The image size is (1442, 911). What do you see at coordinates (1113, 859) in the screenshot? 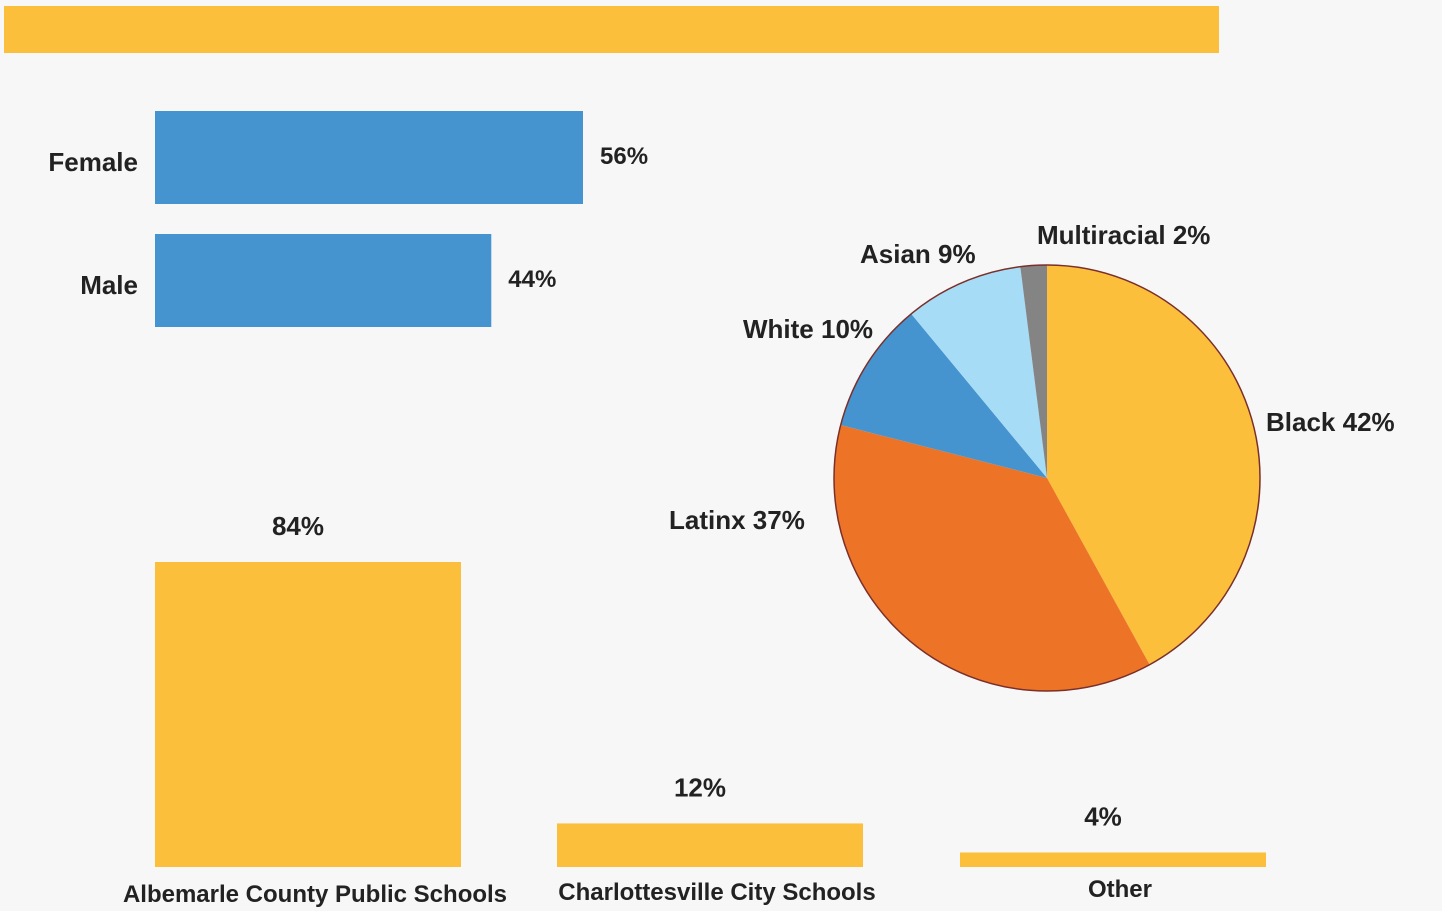
I see `bar-other` at bounding box center [1113, 859].